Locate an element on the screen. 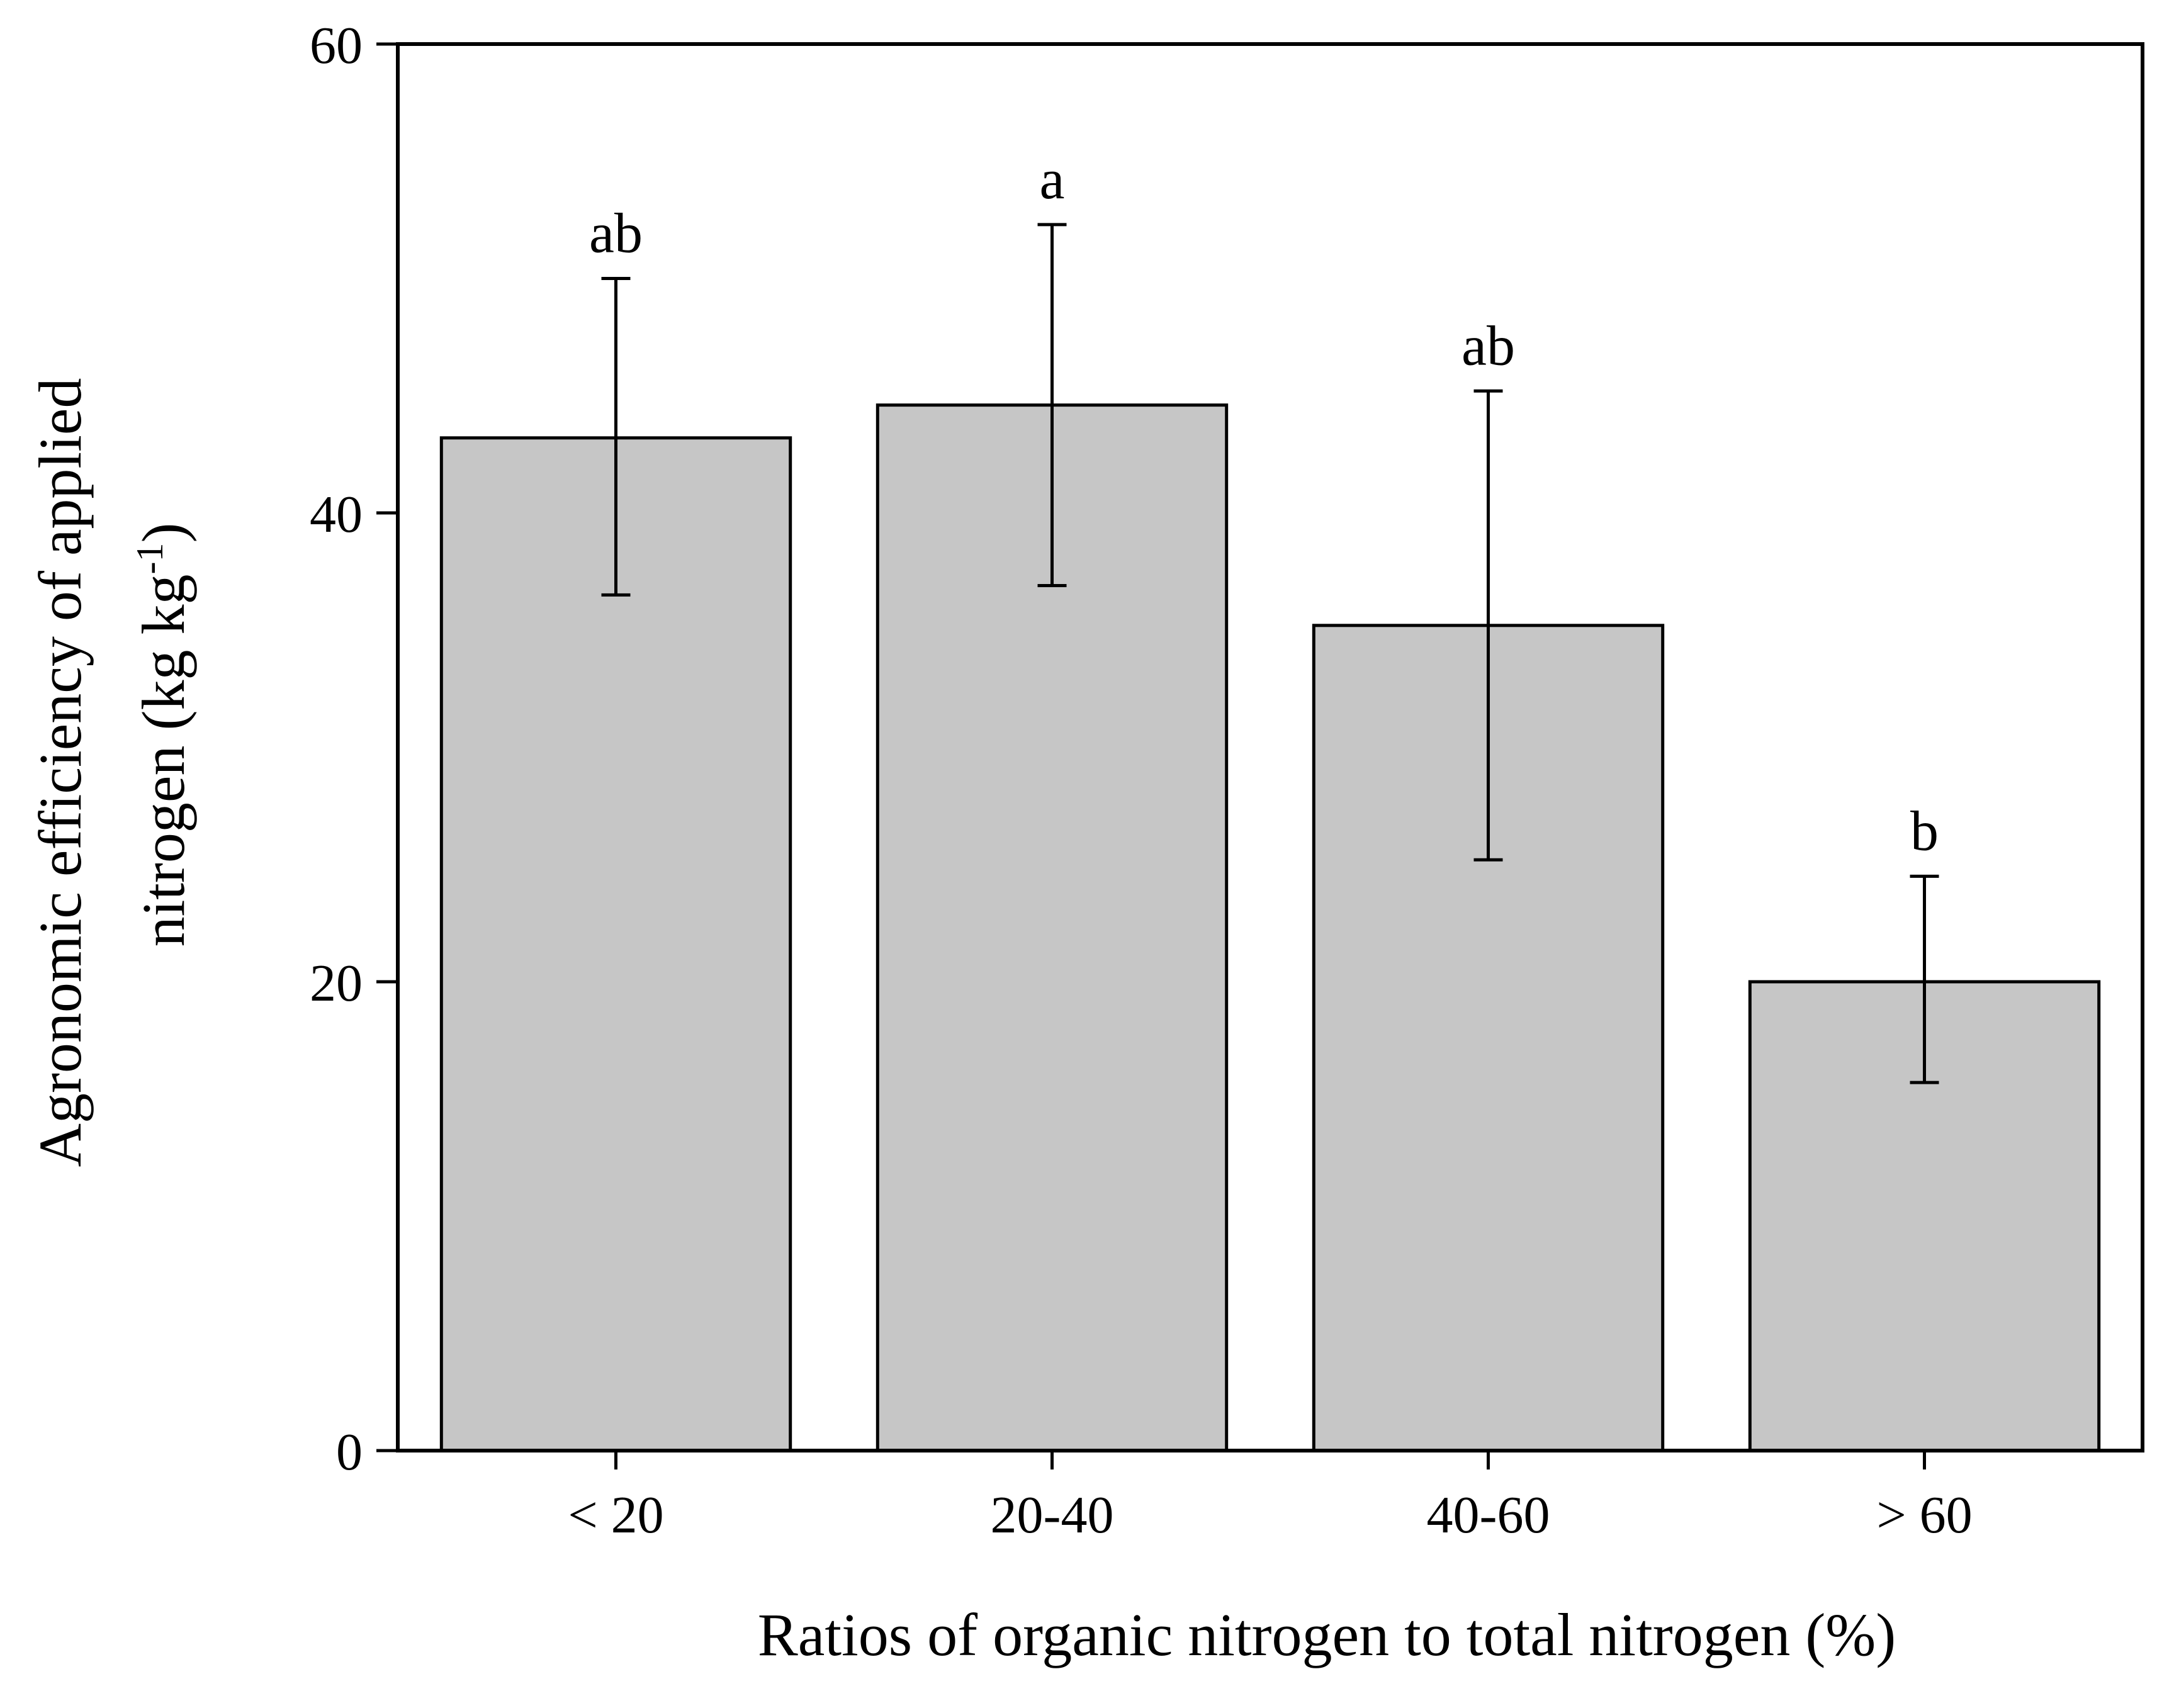 The image size is (2157, 1708). significance-label-1: a is located at coordinates (1052, 180).